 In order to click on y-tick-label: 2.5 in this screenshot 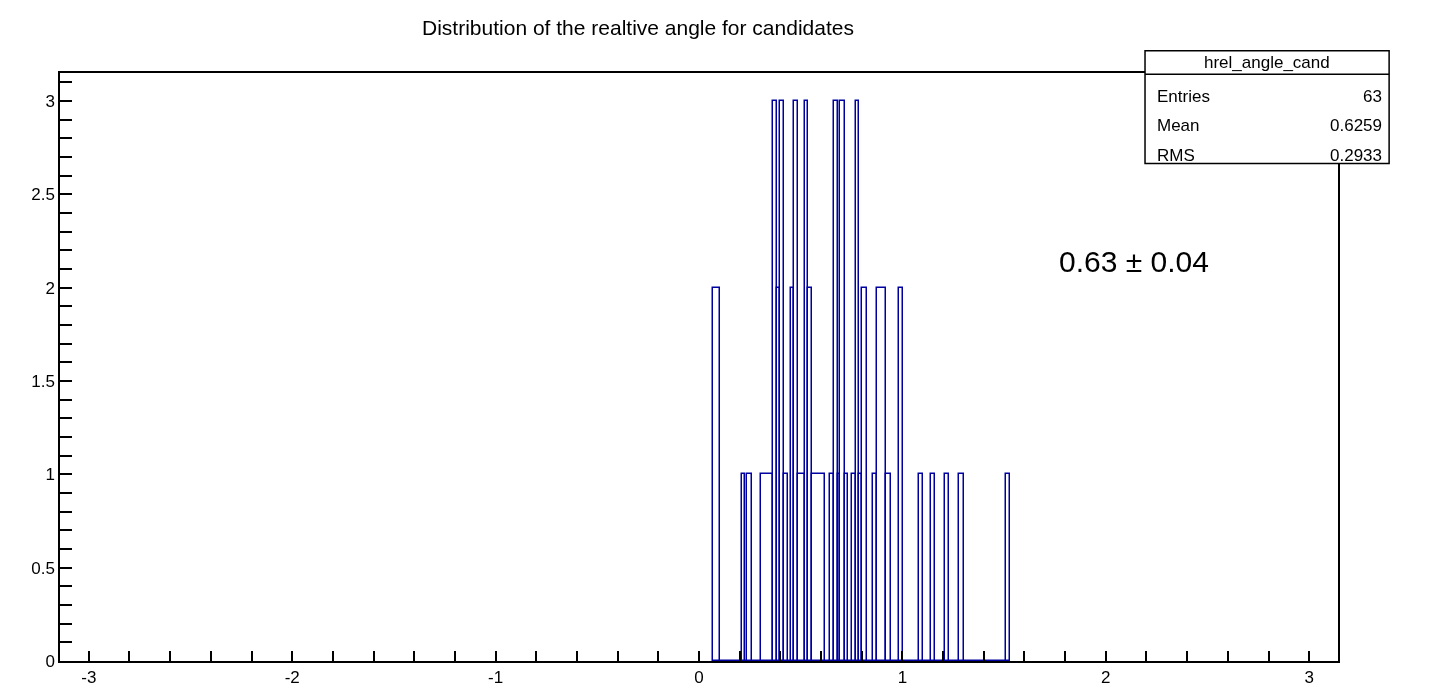, I will do `click(43, 195)`.